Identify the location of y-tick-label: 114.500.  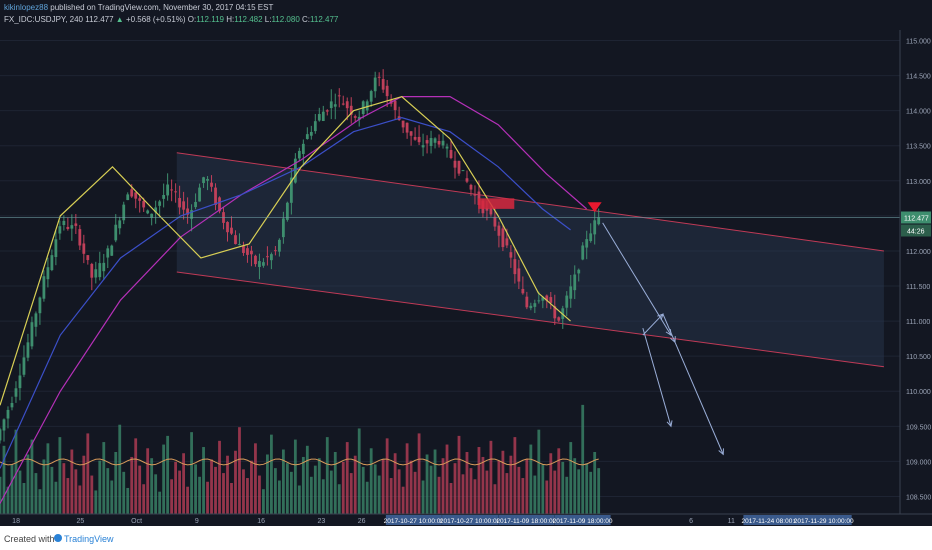
(918, 77).